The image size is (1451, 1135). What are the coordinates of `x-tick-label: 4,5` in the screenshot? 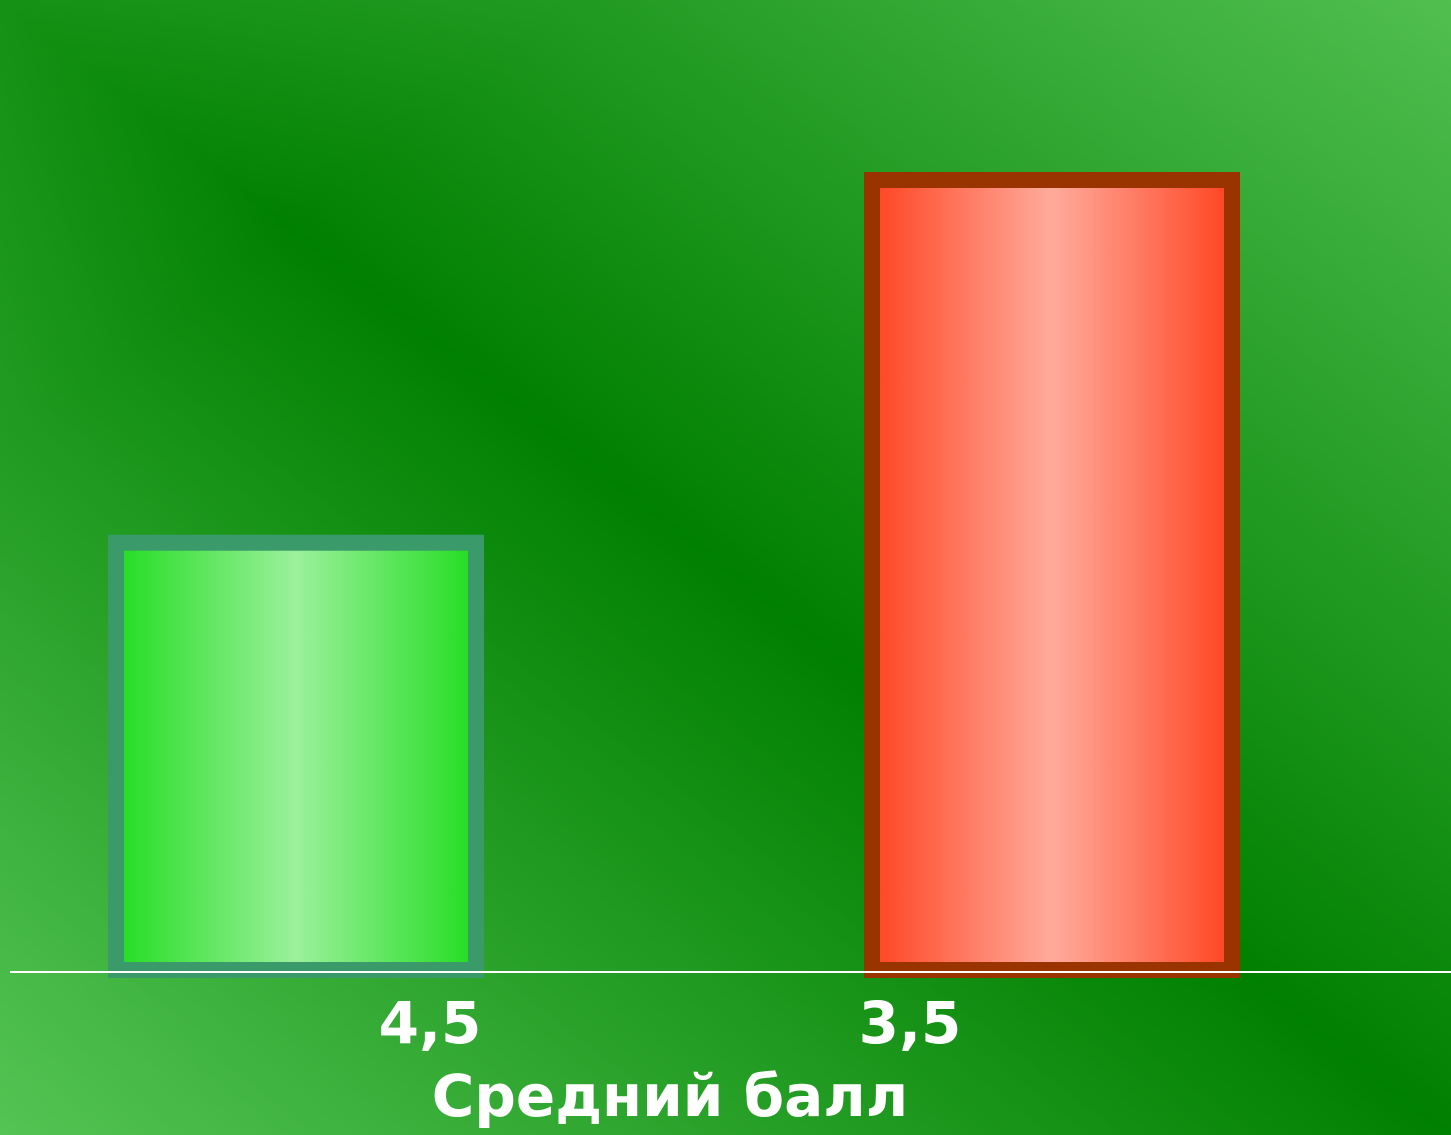 It's located at (430, 1023).